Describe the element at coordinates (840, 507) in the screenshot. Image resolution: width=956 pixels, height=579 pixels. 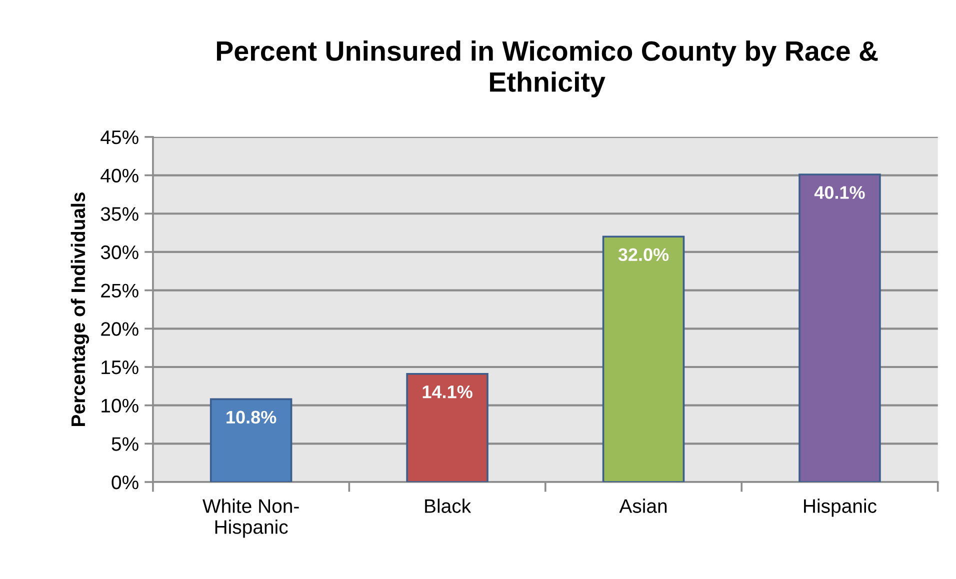
I see `x-tick-label: Hispanic` at that location.